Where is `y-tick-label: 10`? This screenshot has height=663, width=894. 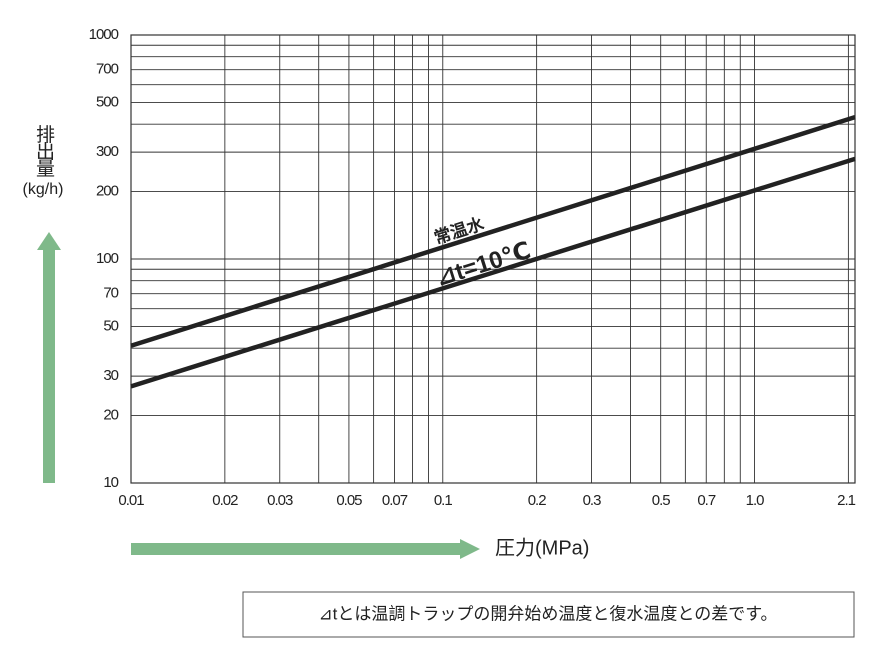
y-tick-label: 10 is located at coordinates (110, 482).